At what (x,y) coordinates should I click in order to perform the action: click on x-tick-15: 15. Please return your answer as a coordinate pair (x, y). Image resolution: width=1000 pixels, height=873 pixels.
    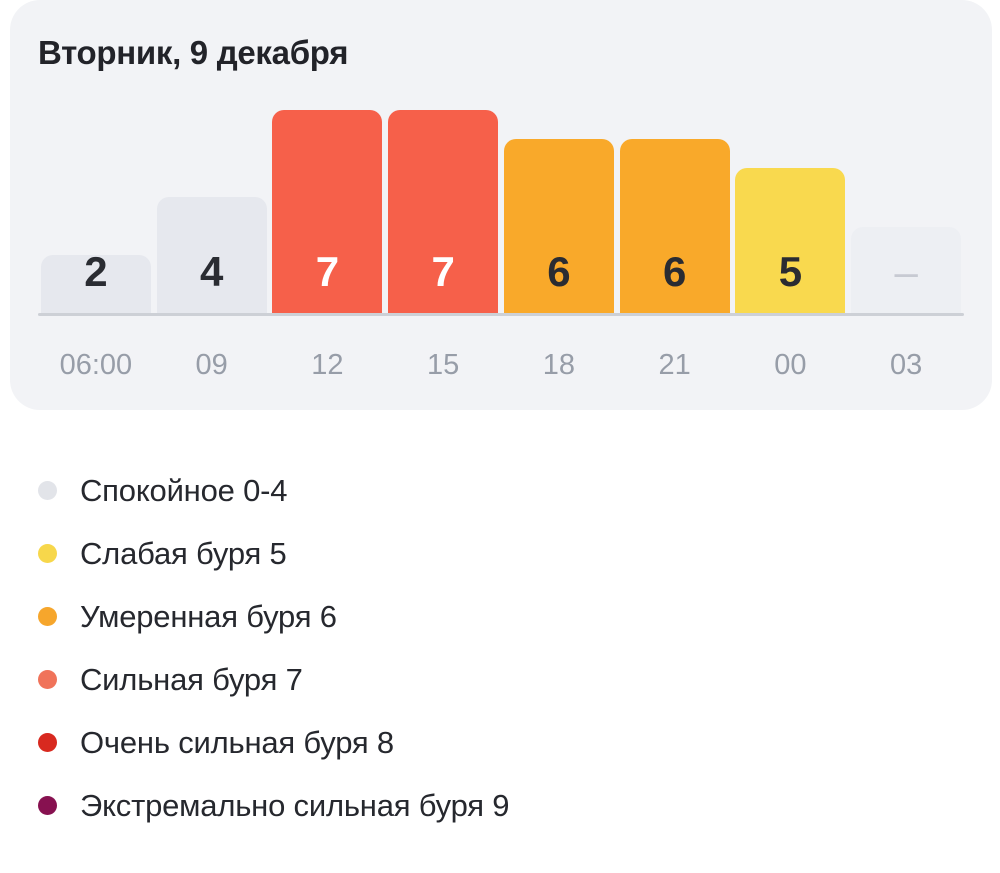
    Looking at the image, I should click on (443, 365).